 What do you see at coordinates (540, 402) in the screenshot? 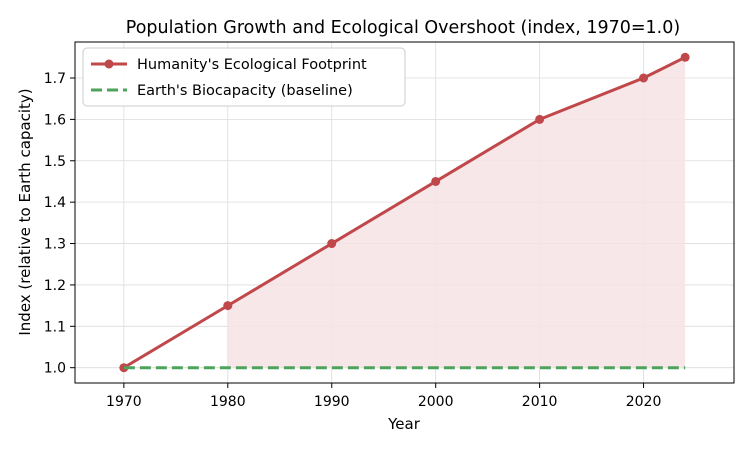
I see `x-tick-label: 2010` at bounding box center [540, 402].